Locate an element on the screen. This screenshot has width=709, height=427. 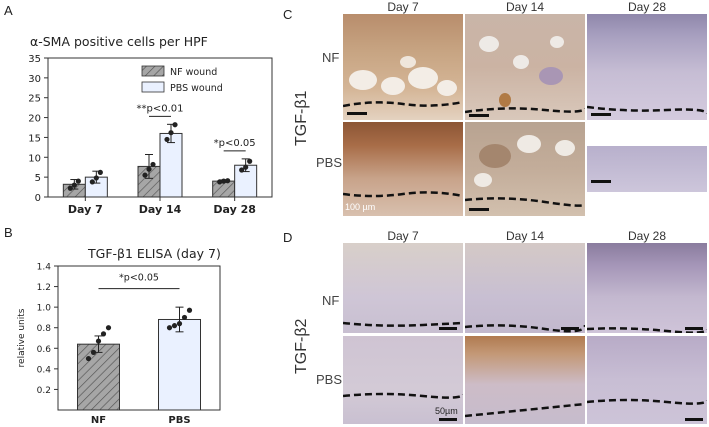
chart-b-ytick-label-1: 0.4 is located at coordinates (44, 370).